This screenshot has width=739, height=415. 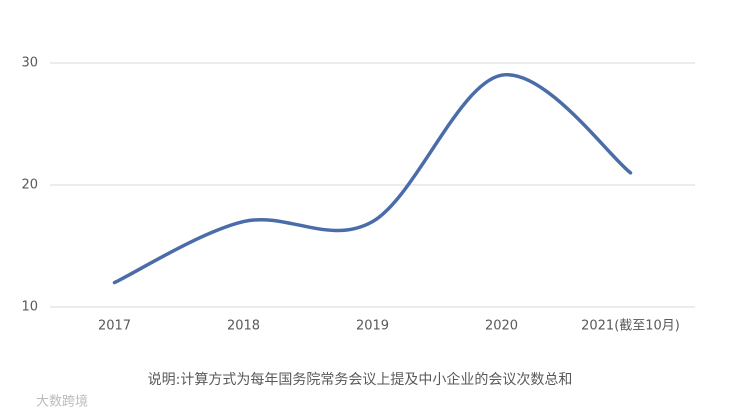 What do you see at coordinates (29, 185) in the screenshot?
I see `y-tick-label: 20` at bounding box center [29, 185].